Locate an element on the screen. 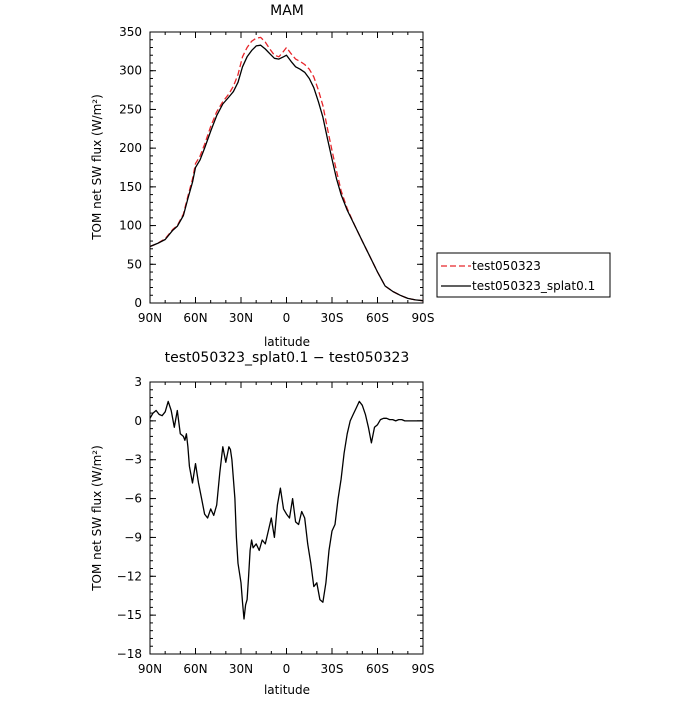  legend-label-test050323-splat: test050323_splat0.1 is located at coordinates (533, 286).